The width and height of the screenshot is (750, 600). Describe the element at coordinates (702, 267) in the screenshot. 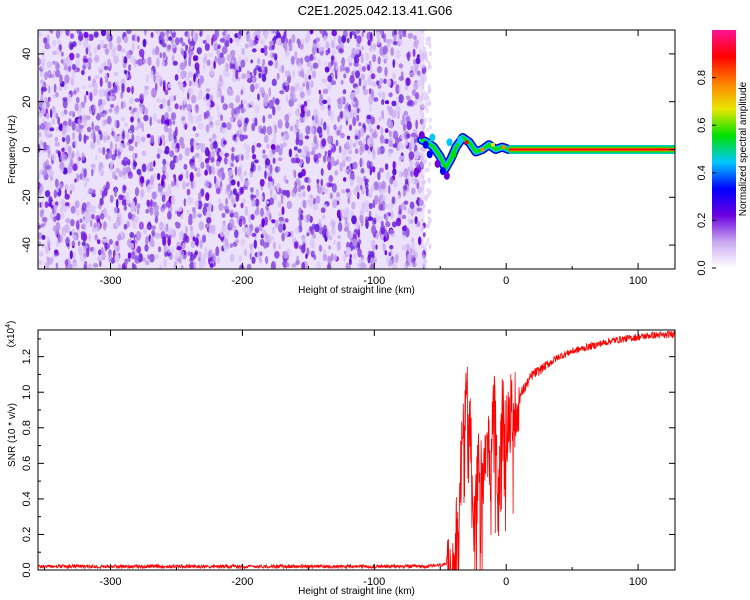

I see `colorbar-tick-label: 0.0` at that location.